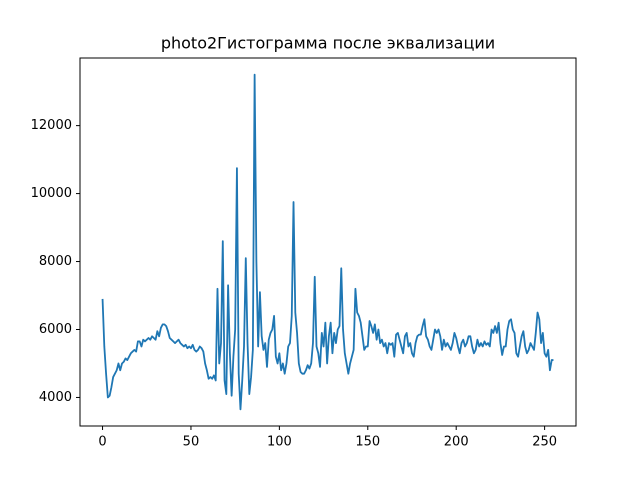 This screenshot has width=640, height=480. I want to click on x-tick-label: 250, so click(544, 442).